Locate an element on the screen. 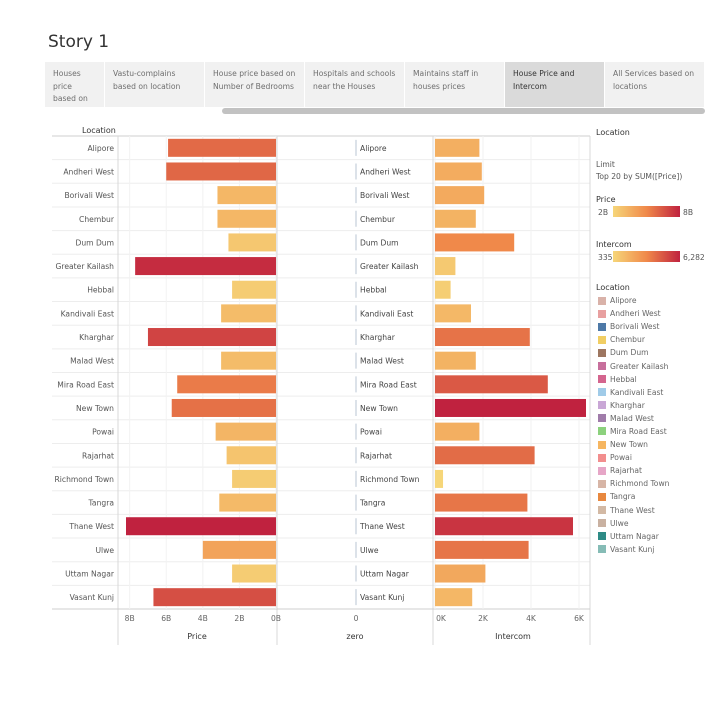 The image size is (726, 709). location-legend-item: Uttam Nagar is located at coordinates (633, 536).